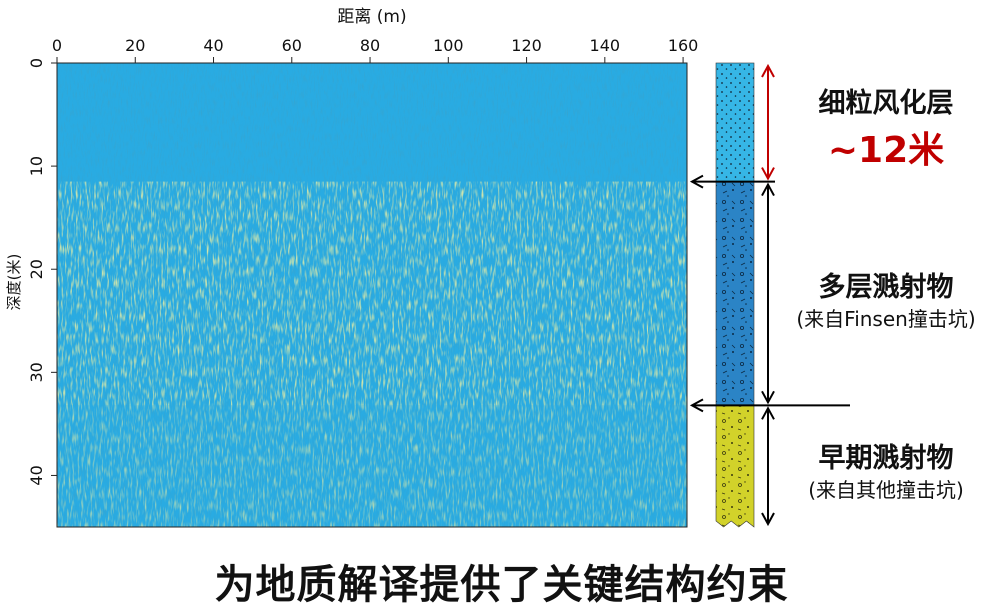 This screenshot has height=616, width=1003. Describe the element at coordinates (605, 45) in the screenshot. I see `x-tick-label: 140` at that location.